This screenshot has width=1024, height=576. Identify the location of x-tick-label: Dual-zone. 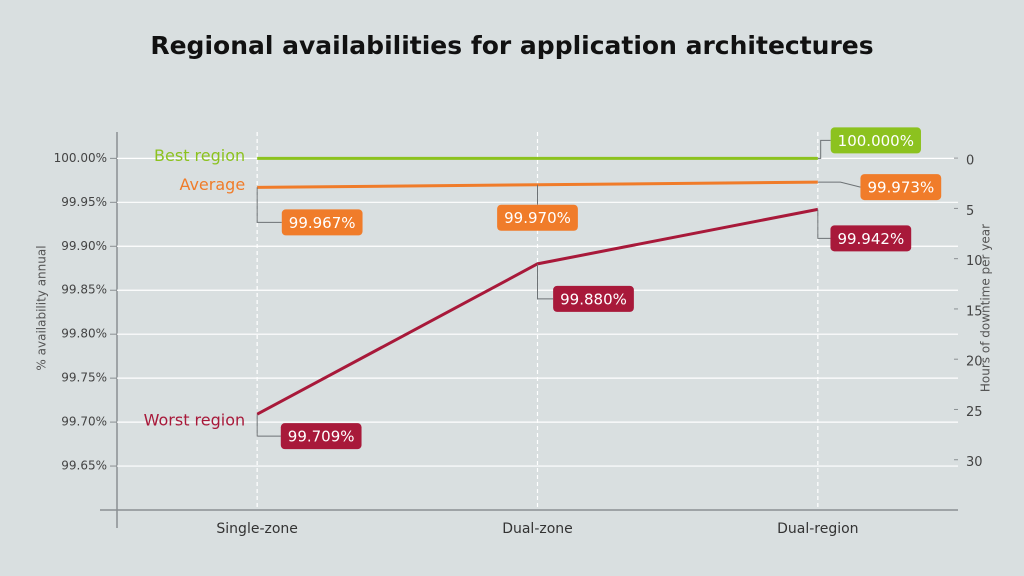
(537, 529).